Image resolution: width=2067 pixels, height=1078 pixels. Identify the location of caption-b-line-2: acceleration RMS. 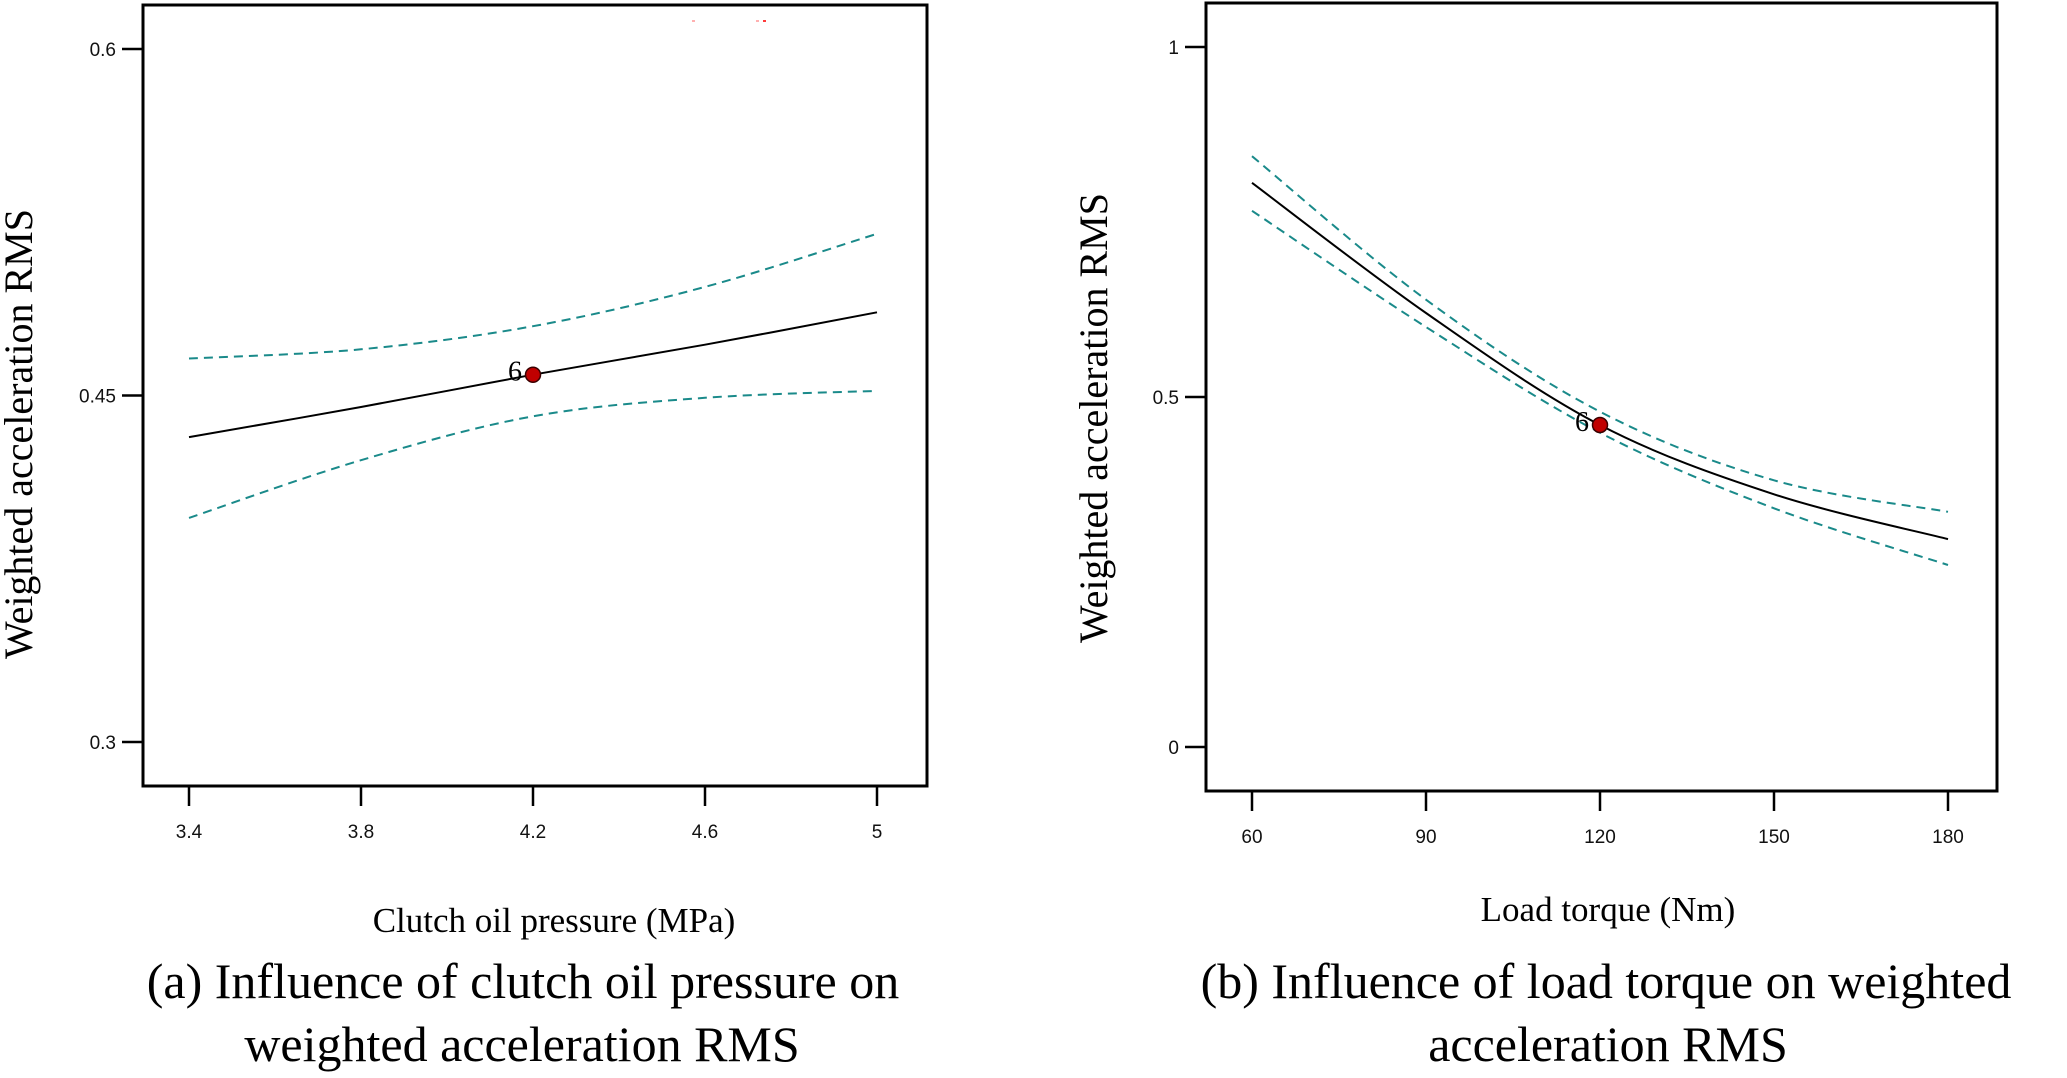
(1608, 1044).